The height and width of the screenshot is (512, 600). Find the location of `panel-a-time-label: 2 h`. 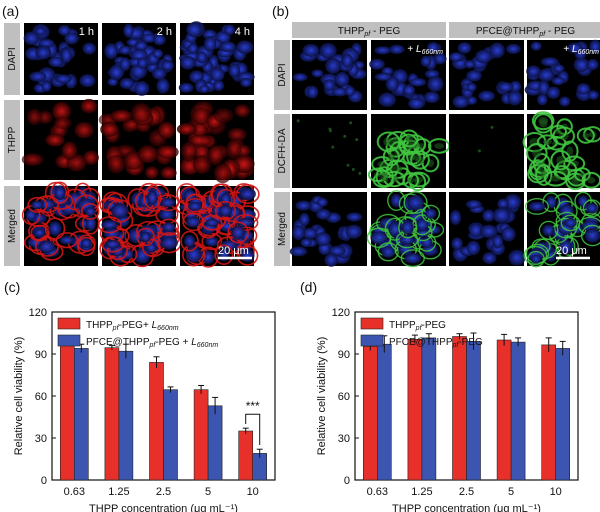

panel-a-time-label: 2 h is located at coordinates (164, 32).